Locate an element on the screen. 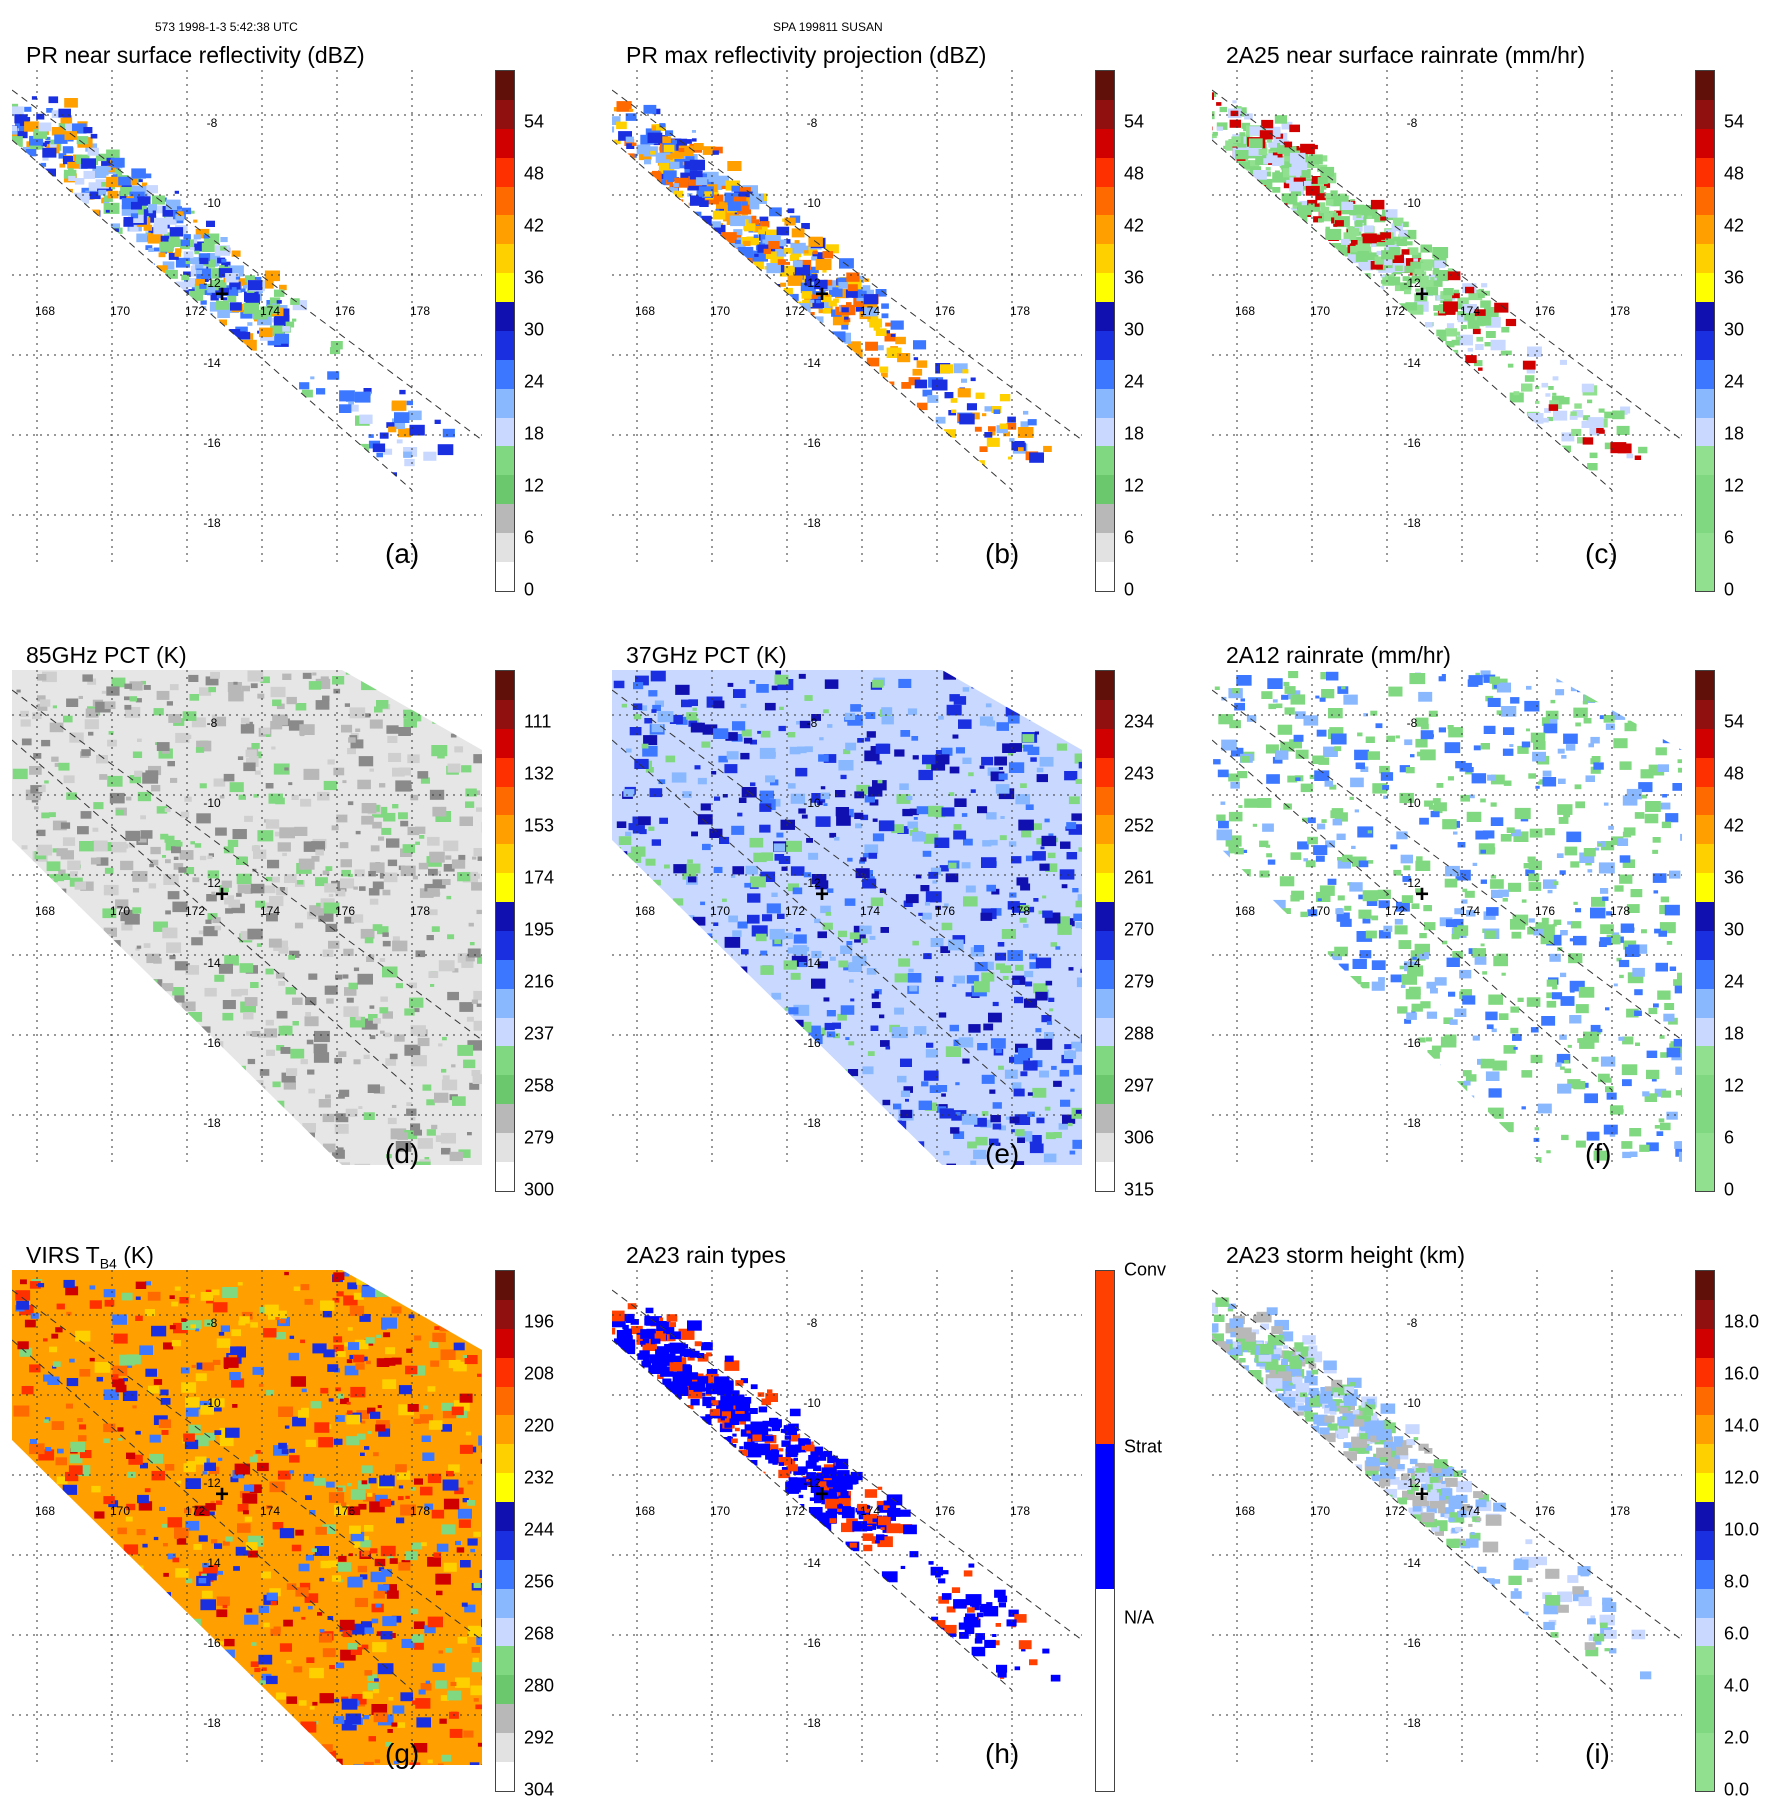 Image resolution: width=1771 pixels, height=1808 pixels. panel-letter: (h) is located at coordinates (1002, 1754).